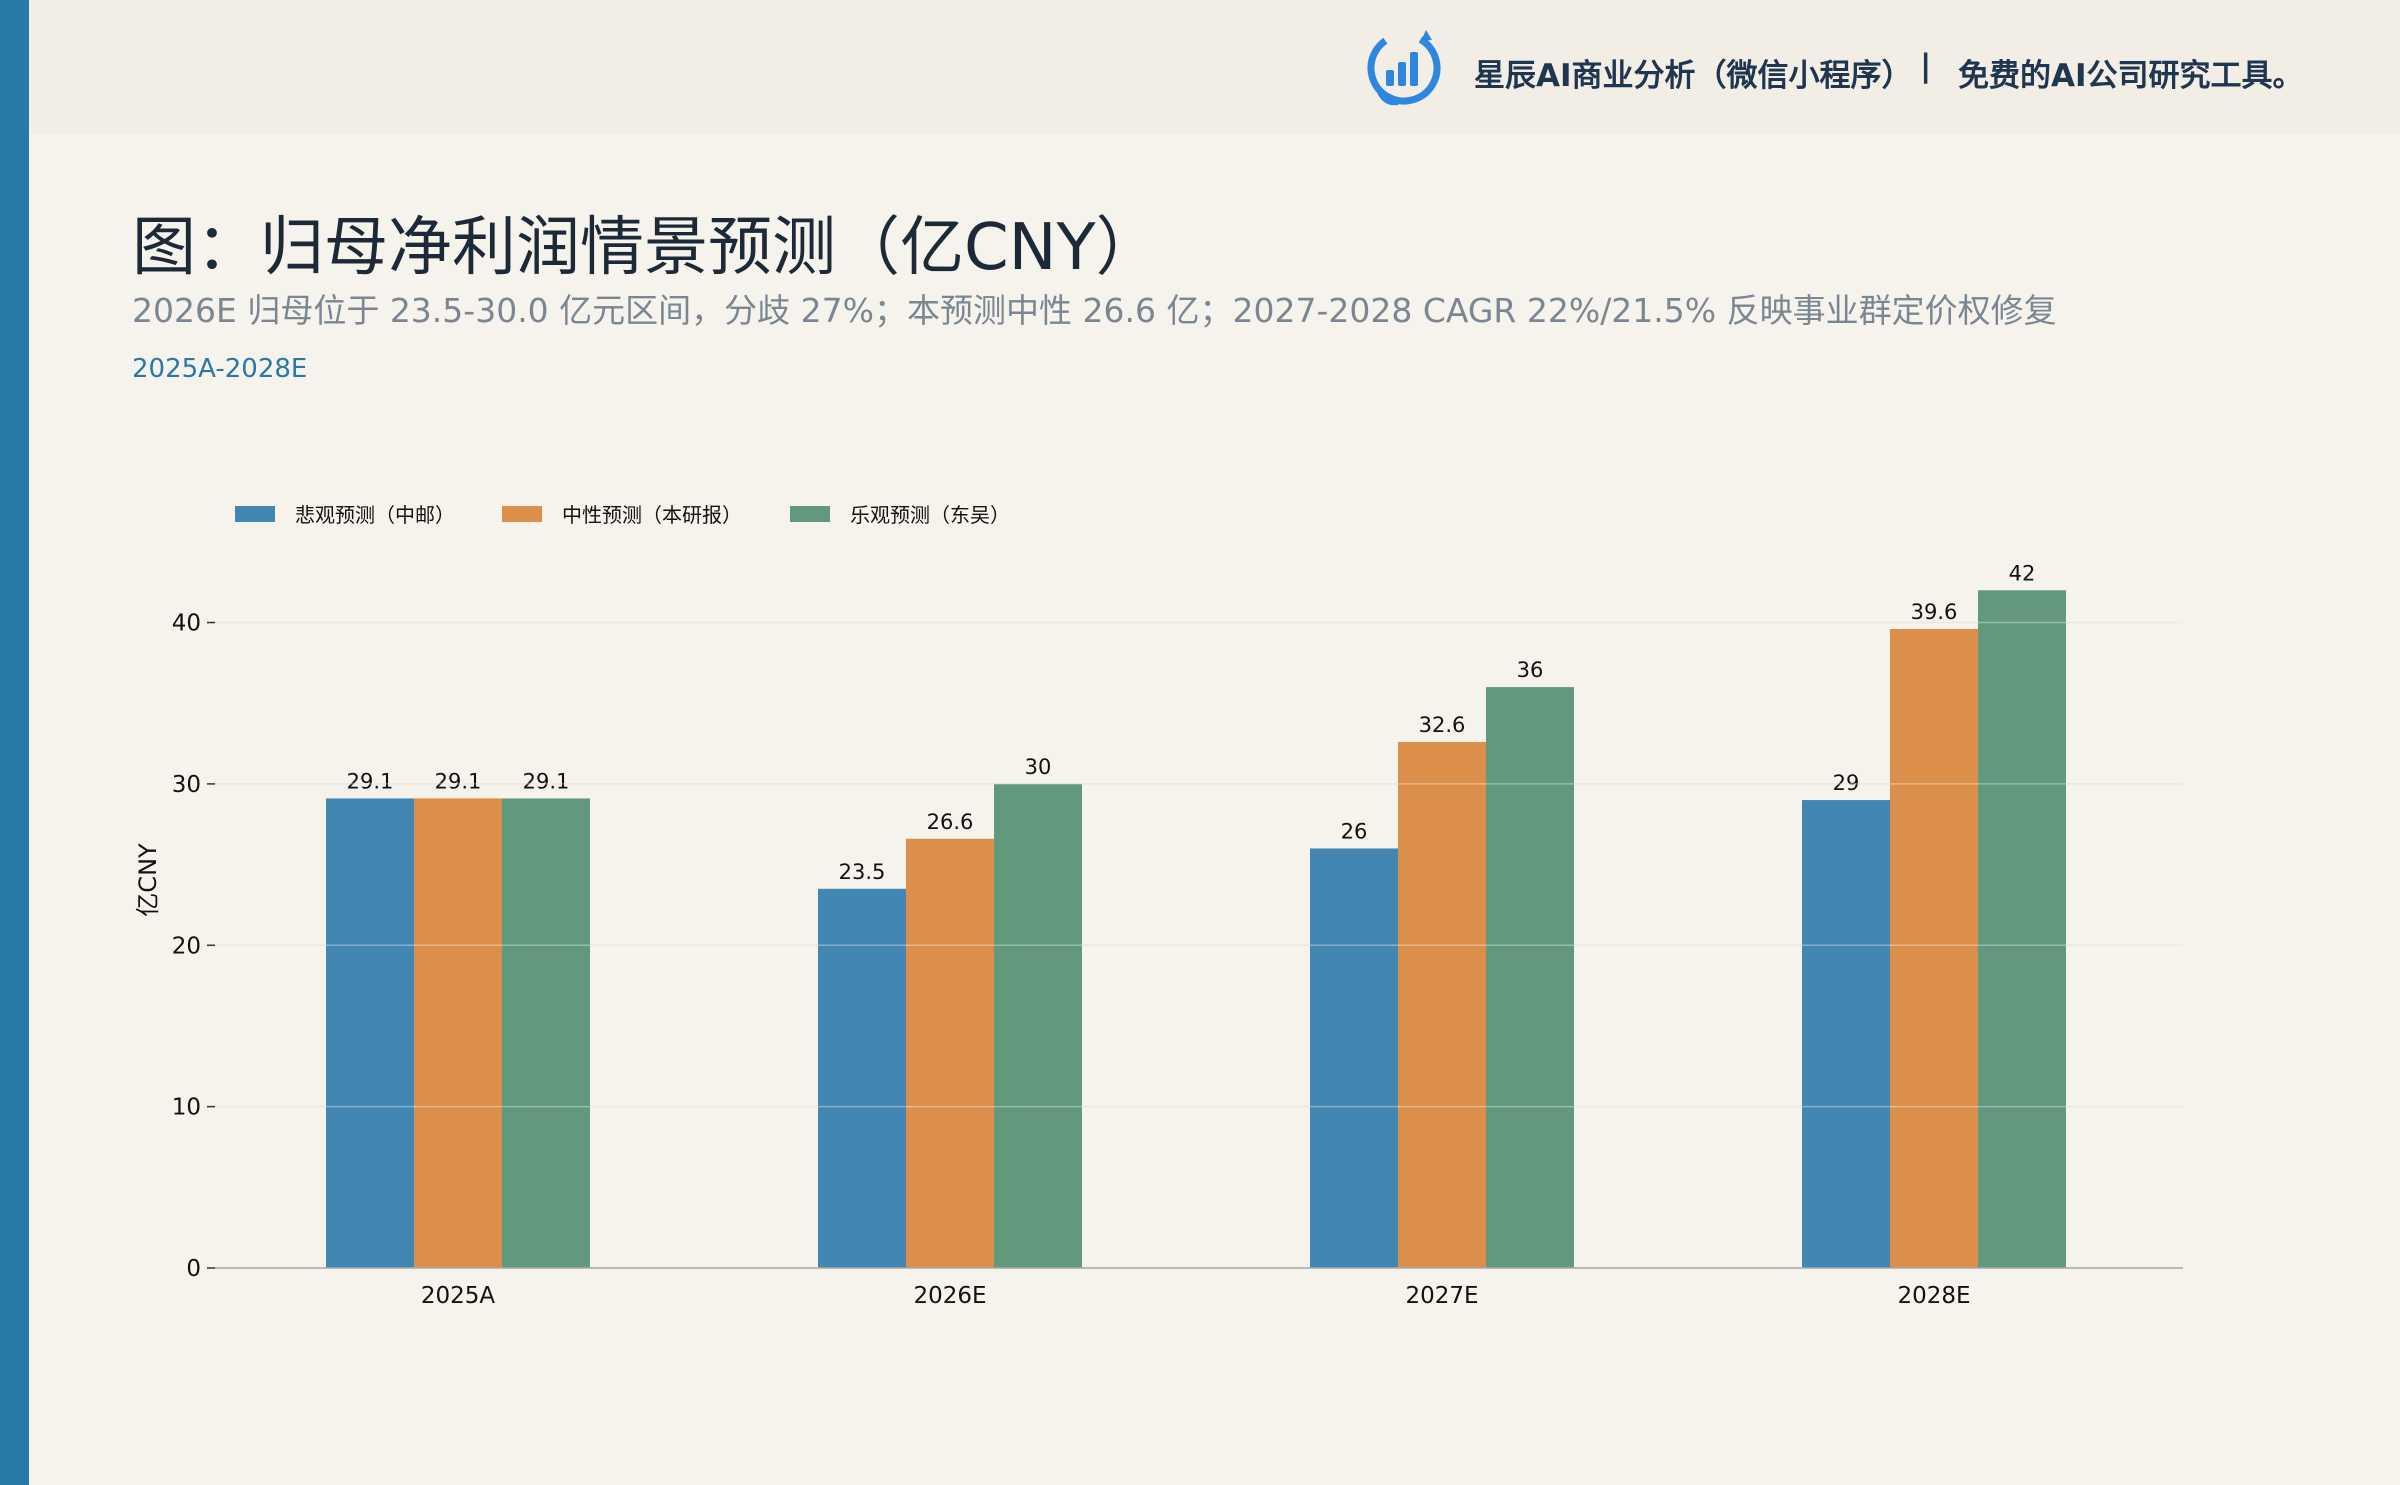 This screenshot has width=2400, height=1485. Describe the element at coordinates (1404, 68) in the screenshot. I see `brand-logo-icon` at that location.